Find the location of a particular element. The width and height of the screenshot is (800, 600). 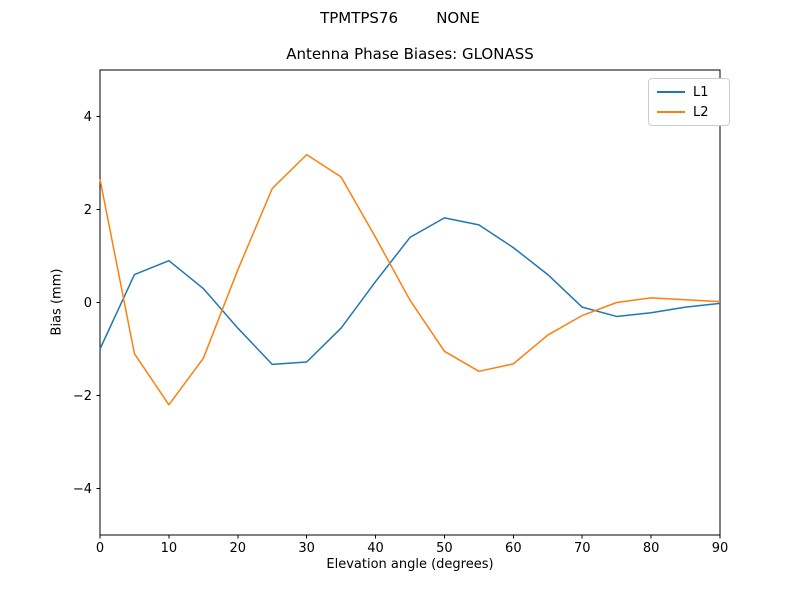

legend-label-l1: L1 is located at coordinates (701, 92).